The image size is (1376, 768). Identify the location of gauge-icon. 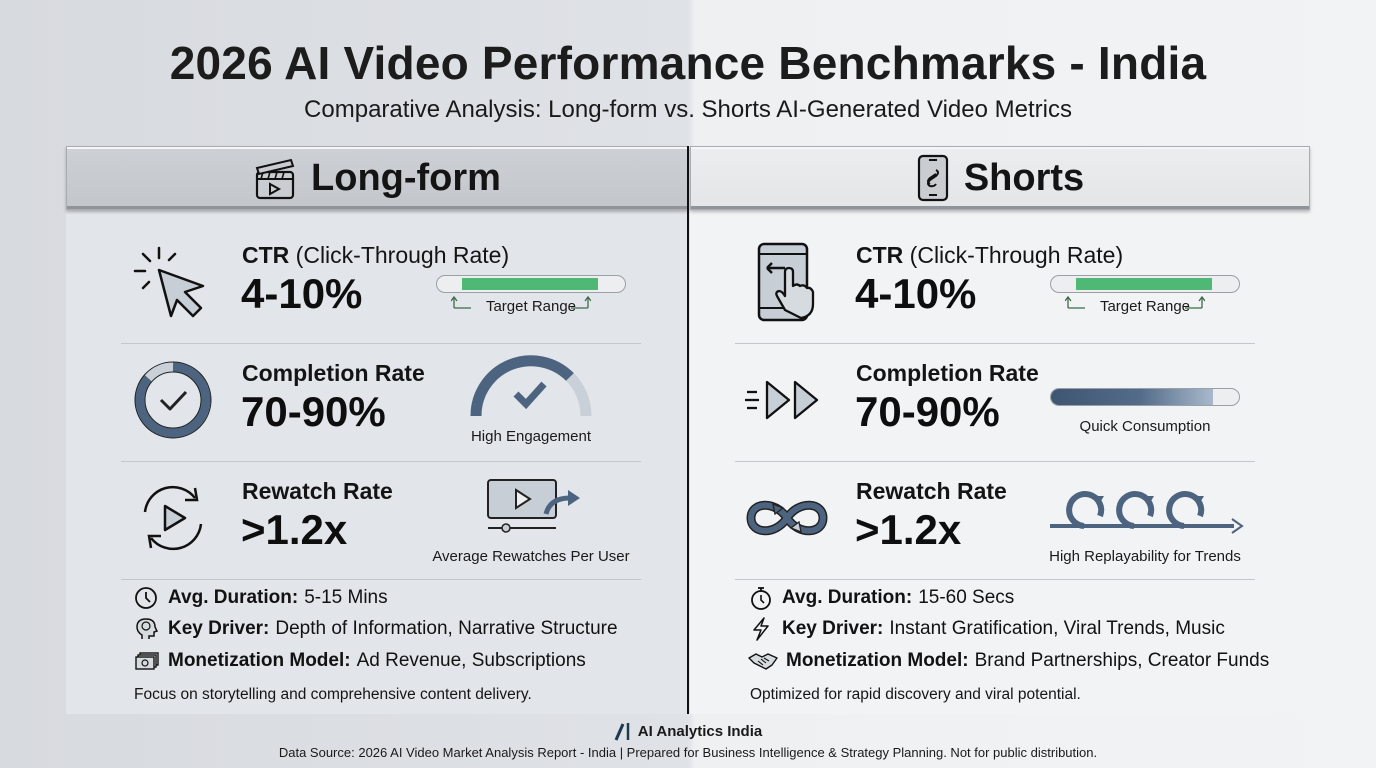
(531, 386).